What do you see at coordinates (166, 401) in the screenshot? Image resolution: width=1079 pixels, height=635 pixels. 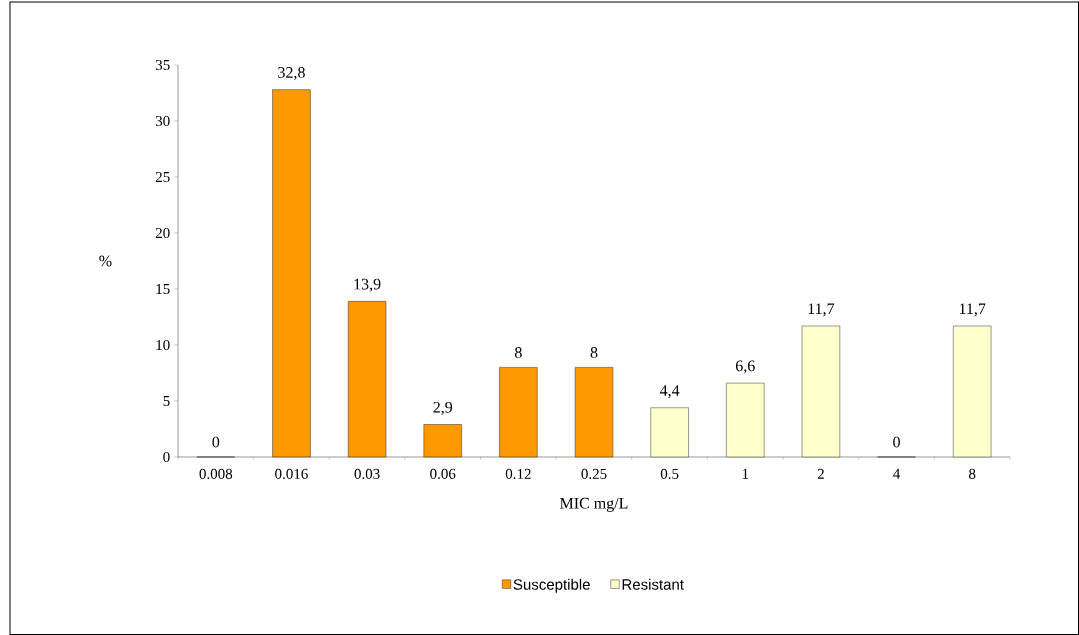 I see `y-tick-label: 5` at bounding box center [166, 401].